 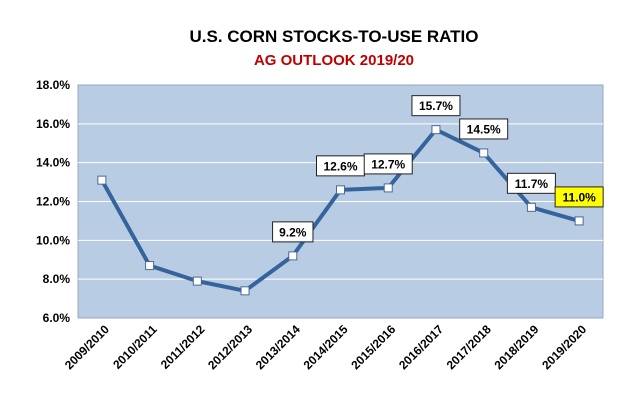 What do you see at coordinates (183, 347) in the screenshot?
I see `x-tick-label: 2011/2012` at bounding box center [183, 347].